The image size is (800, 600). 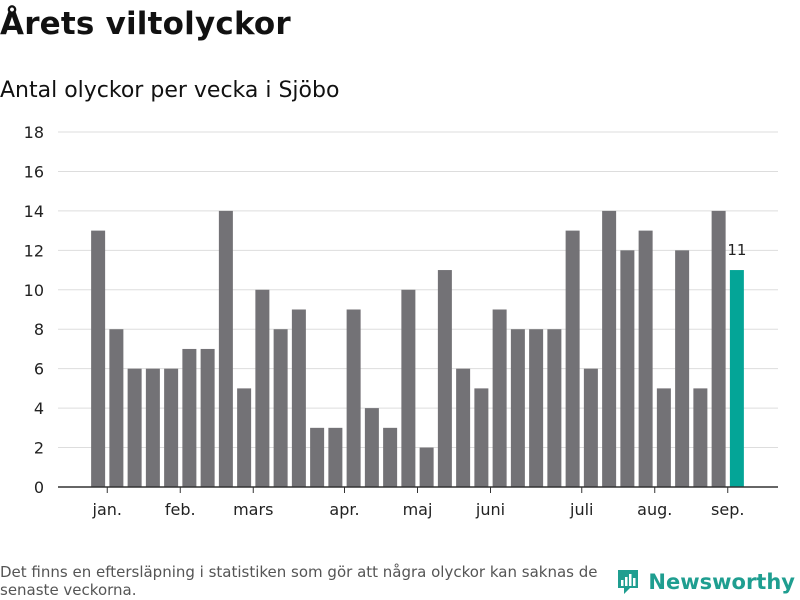 I want to click on chart-title: Årets viltolyckor, so click(x=145, y=24).